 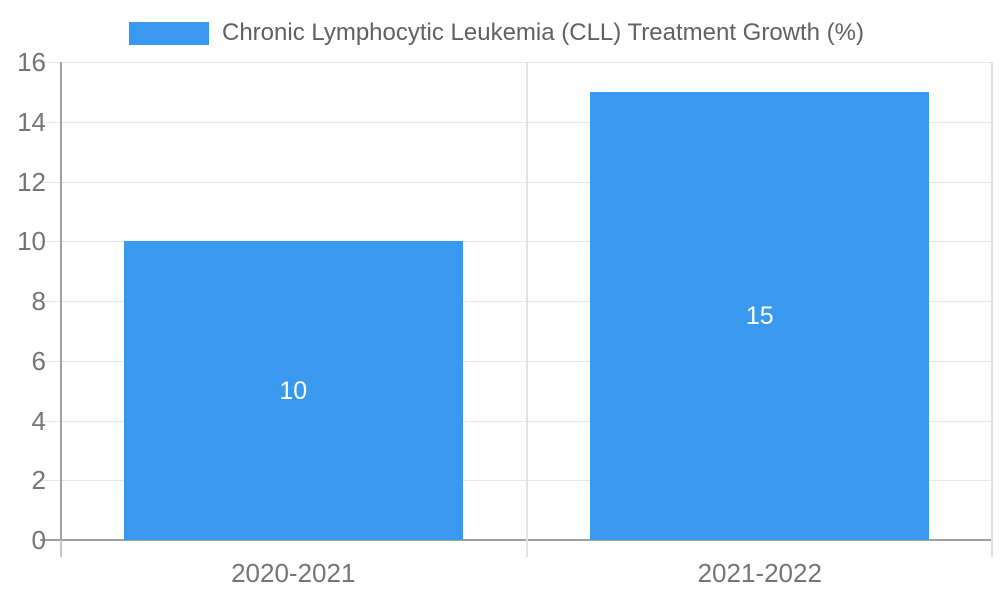 I want to click on bar-value-label: 15, so click(x=759, y=315).